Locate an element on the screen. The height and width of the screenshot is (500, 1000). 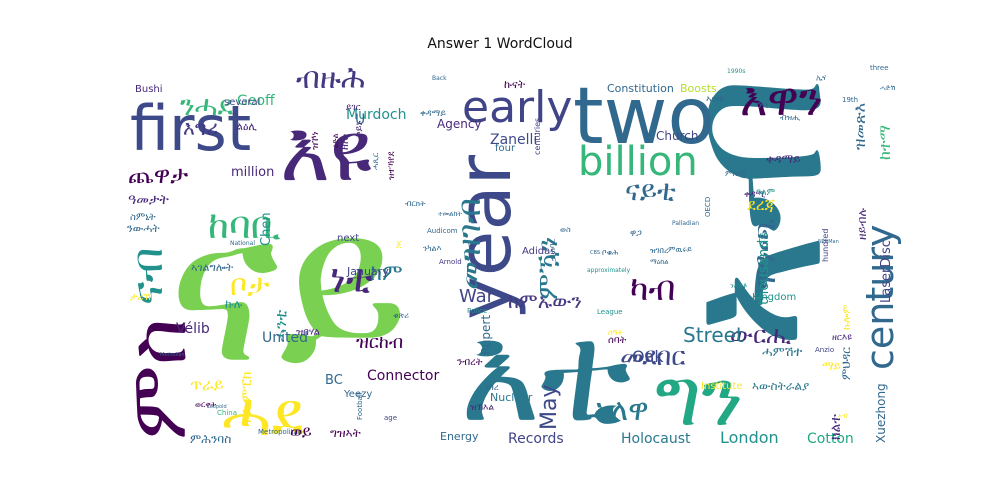
word-49: Xuezhong is located at coordinates (881, 413).